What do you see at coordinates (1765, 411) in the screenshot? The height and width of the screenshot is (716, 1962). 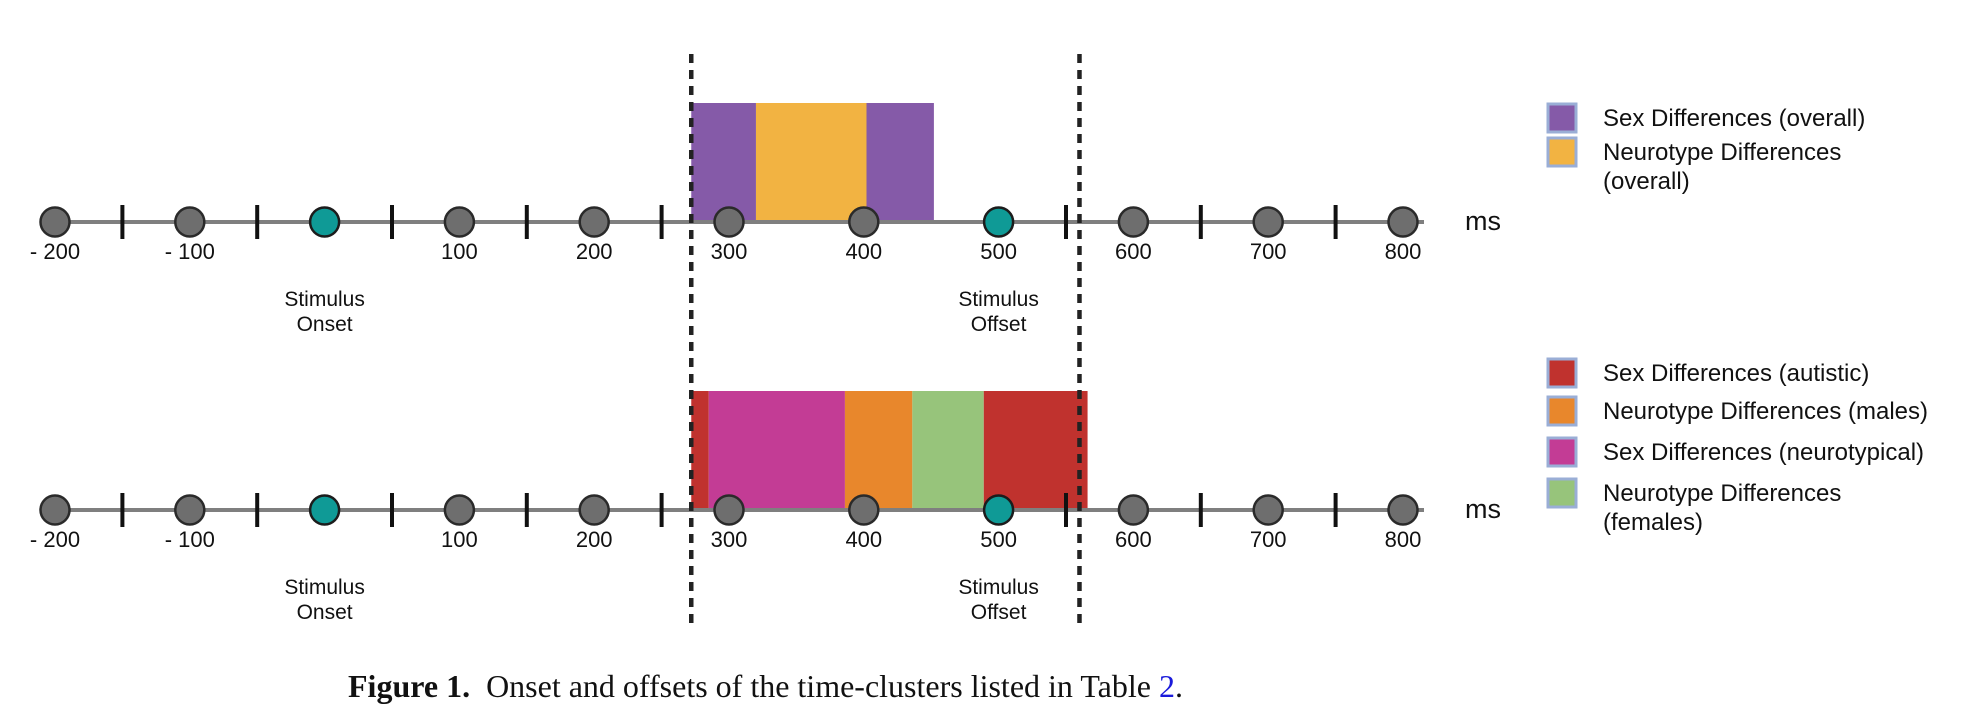 I see `legend-label: Neurotype Differences (males)` at bounding box center [1765, 411].